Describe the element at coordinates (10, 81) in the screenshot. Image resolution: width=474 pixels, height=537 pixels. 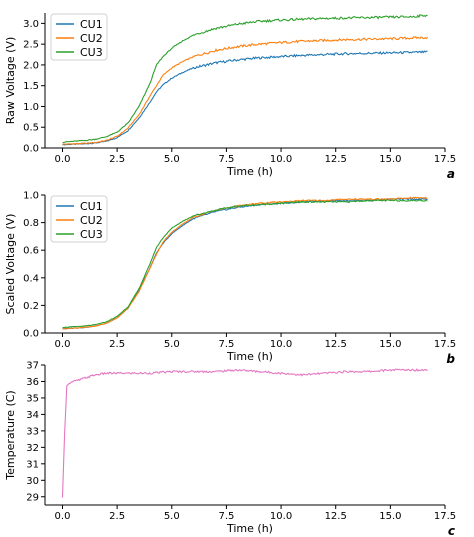
I see `y-axis-label: Raw Voltage (V)` at that location.